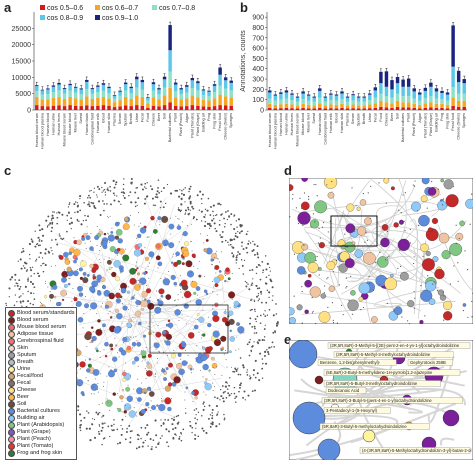 This screenshot has height=463, width=474. What do you see at coordinates (288, 170) in the screenshot?
I see `panel-letter-d: d` at bounding box center [288, 170].